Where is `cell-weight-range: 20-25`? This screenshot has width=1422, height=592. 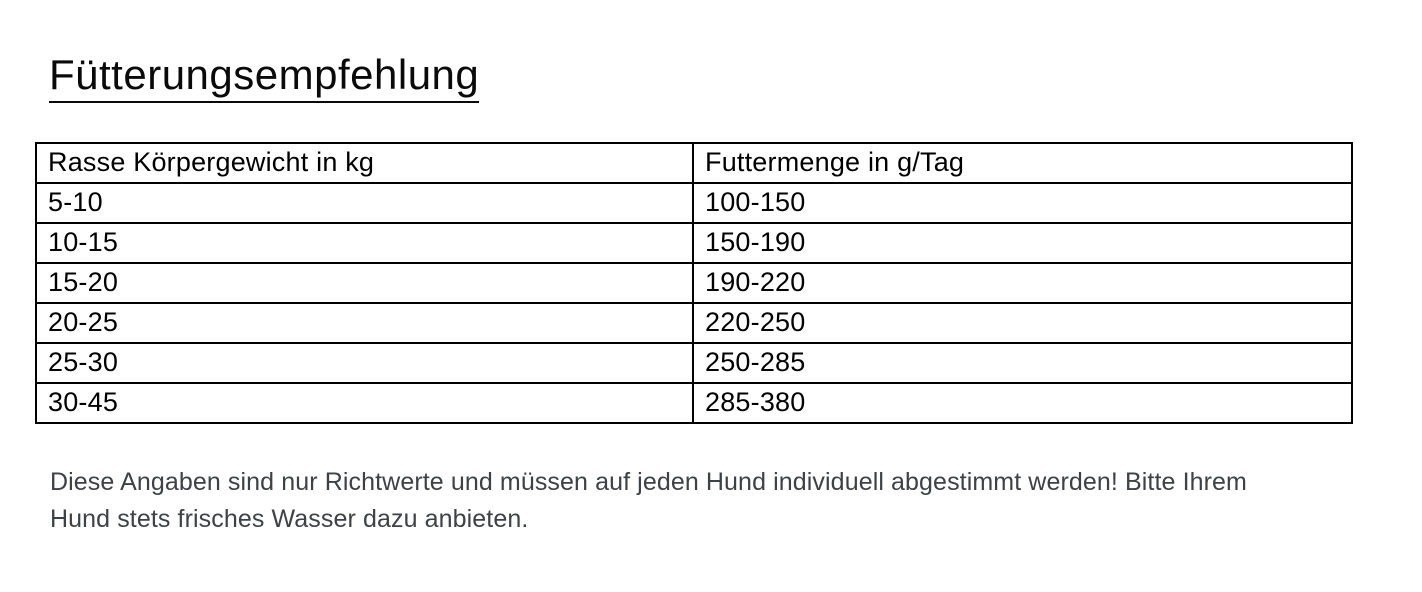
cell-weight-range: 20-25 is located at coordinates (364, 323).